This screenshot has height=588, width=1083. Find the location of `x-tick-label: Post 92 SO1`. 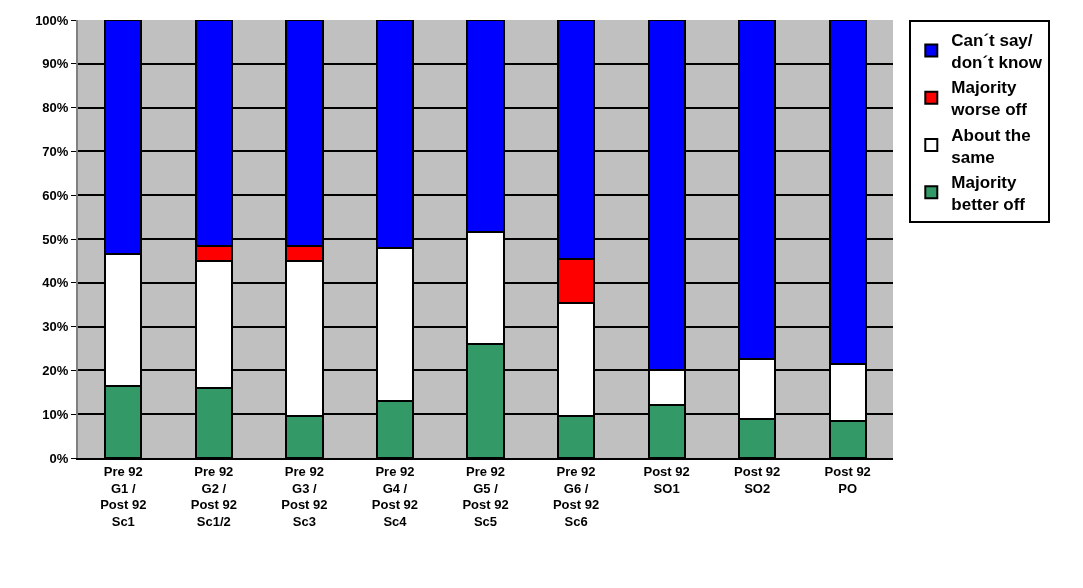

x-tick-label: Post 92 SO1 is located at coordinates (666, 479).